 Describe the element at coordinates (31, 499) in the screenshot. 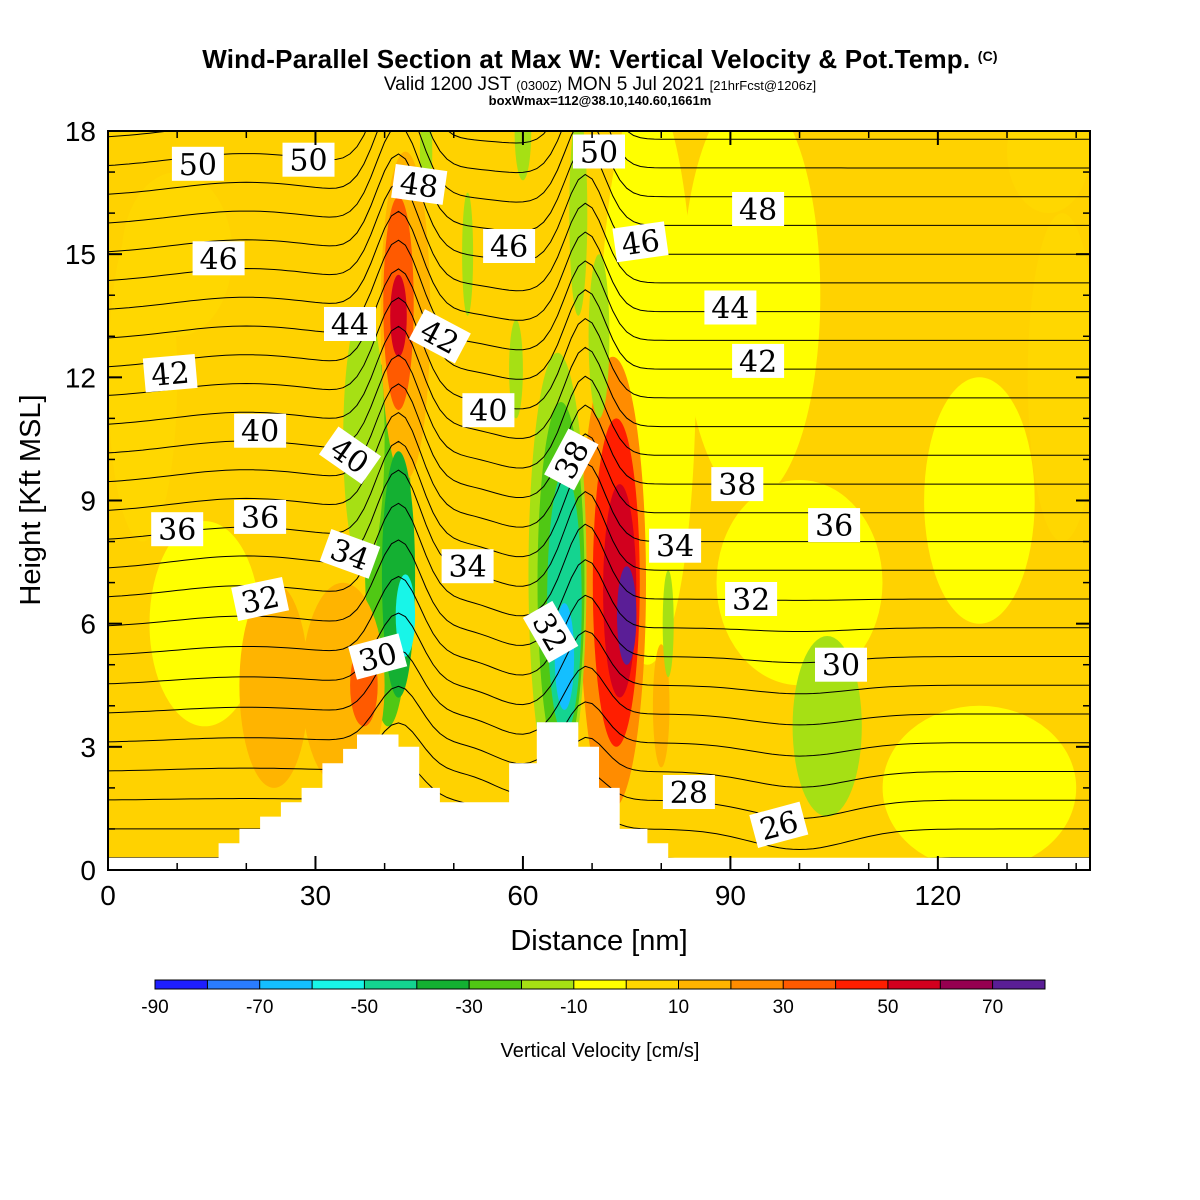

I see `y-axis-label: Height [Kft MSL]` at that location.